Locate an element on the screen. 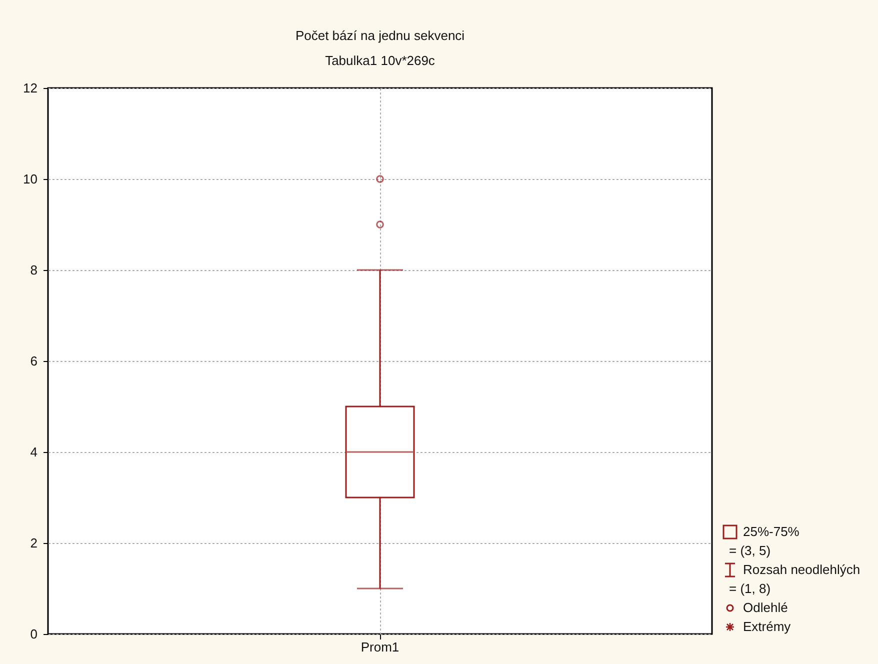 The image size is (878, 664). y-tick-label: 2 is located at coordinates (34, 543).